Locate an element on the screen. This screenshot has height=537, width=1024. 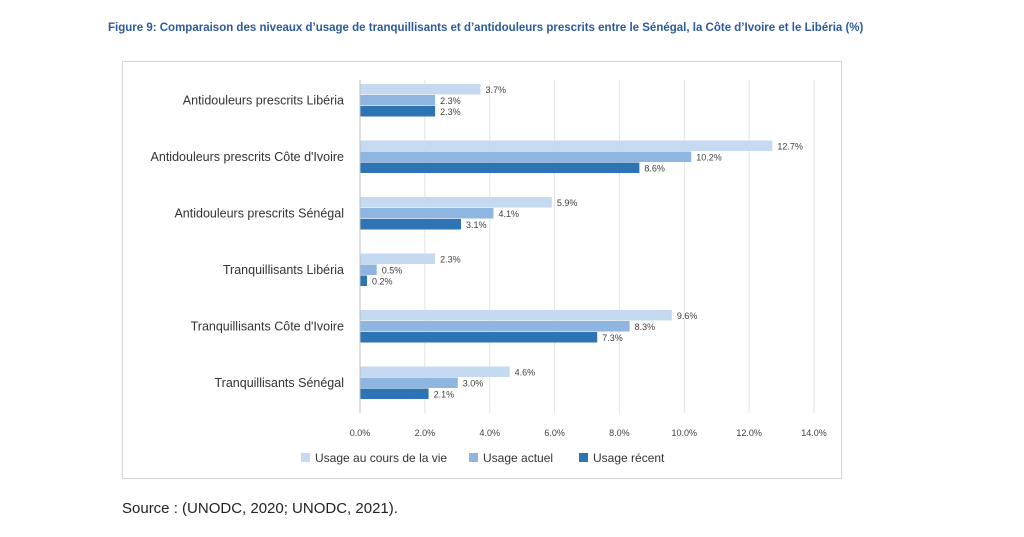
x-tick-label: 10.0% is located at coordinates (685, 433).